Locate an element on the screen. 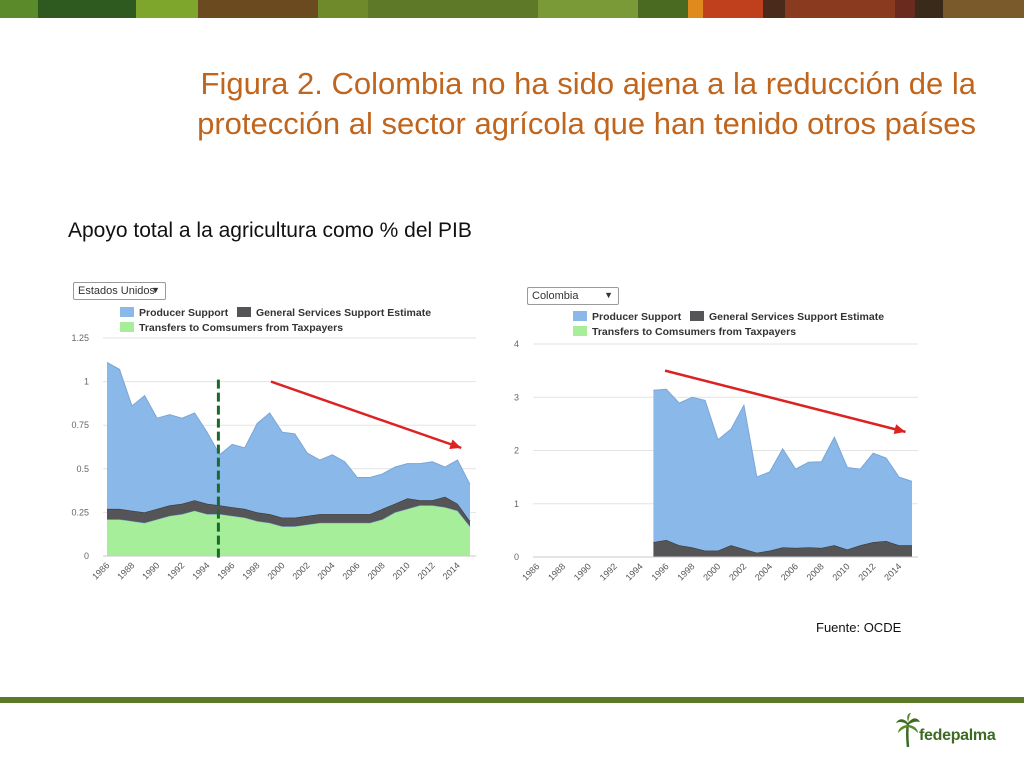 This screenshot has height=768, width=1024. fedepalma-logo: fedepalma is located at coordinates (947, 732).